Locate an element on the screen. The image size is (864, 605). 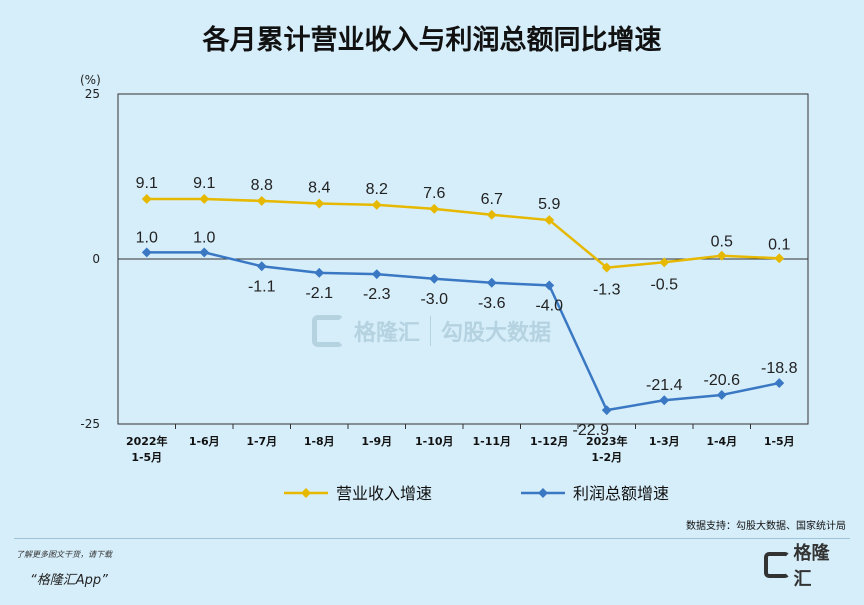
x-tick-label: 1-12月 is located at coordinates (549, 441).